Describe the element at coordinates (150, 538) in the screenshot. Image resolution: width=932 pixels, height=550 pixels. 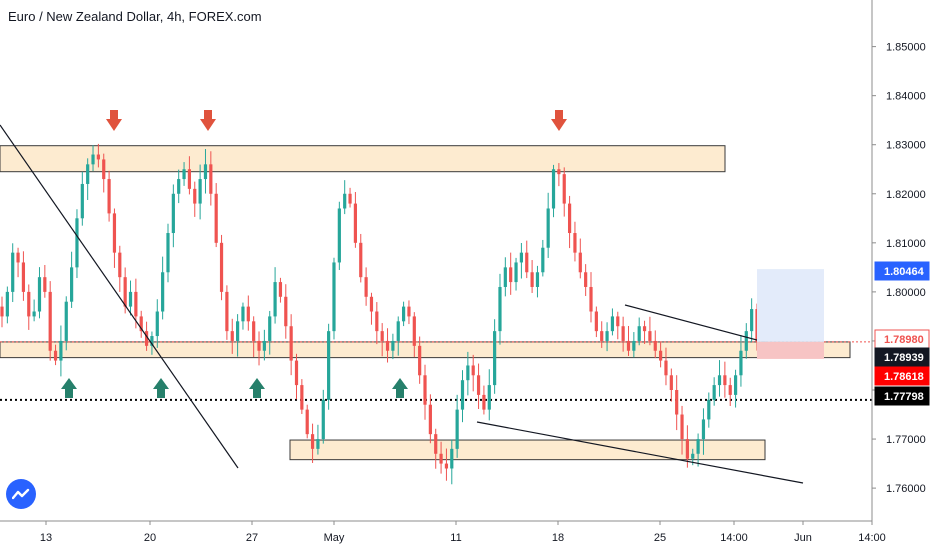
I see `time-tick-label: 20` at that location.